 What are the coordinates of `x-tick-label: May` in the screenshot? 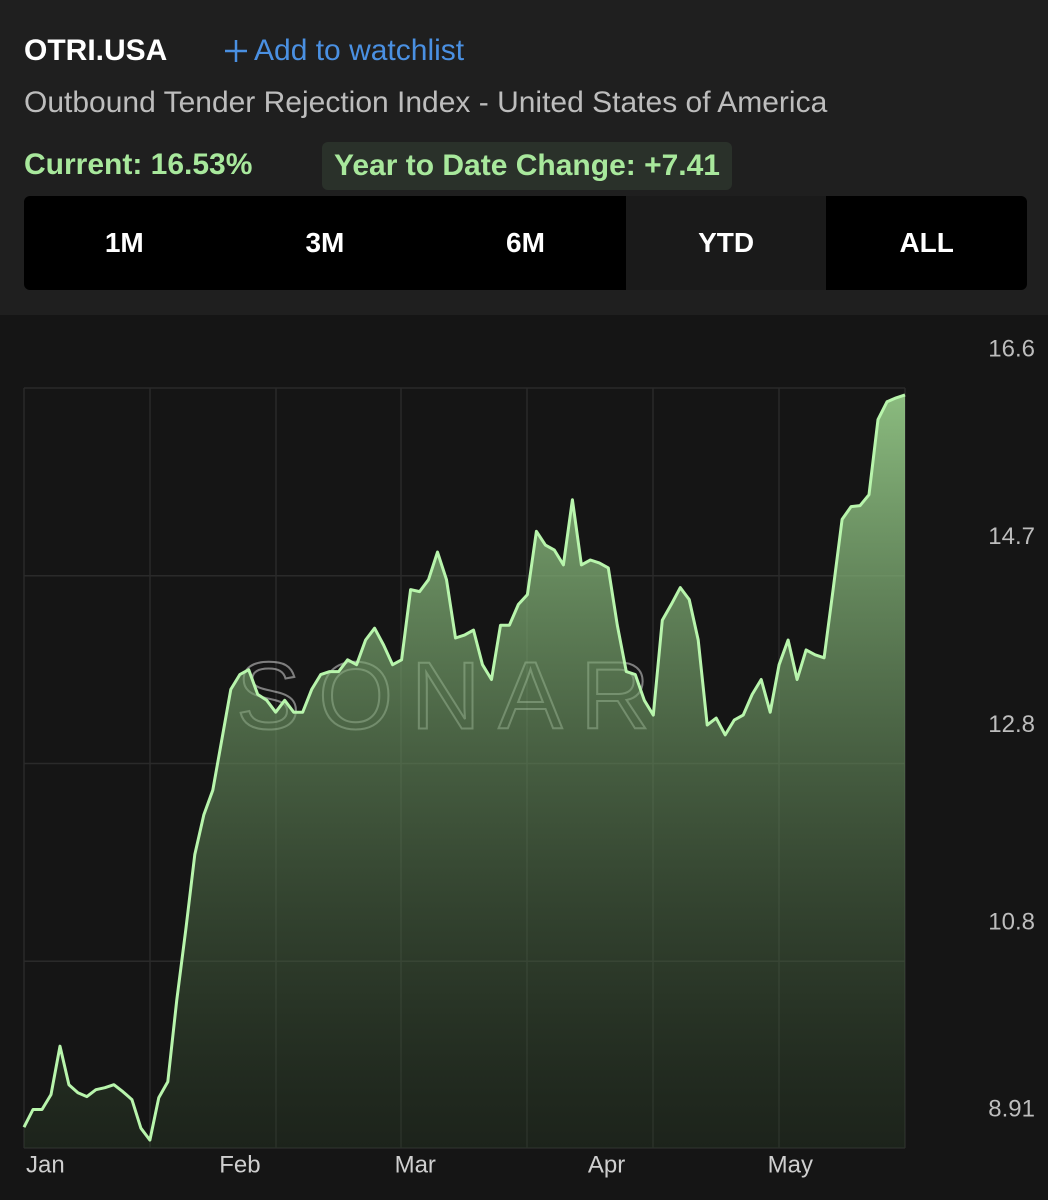 It's located at (790, 1164).